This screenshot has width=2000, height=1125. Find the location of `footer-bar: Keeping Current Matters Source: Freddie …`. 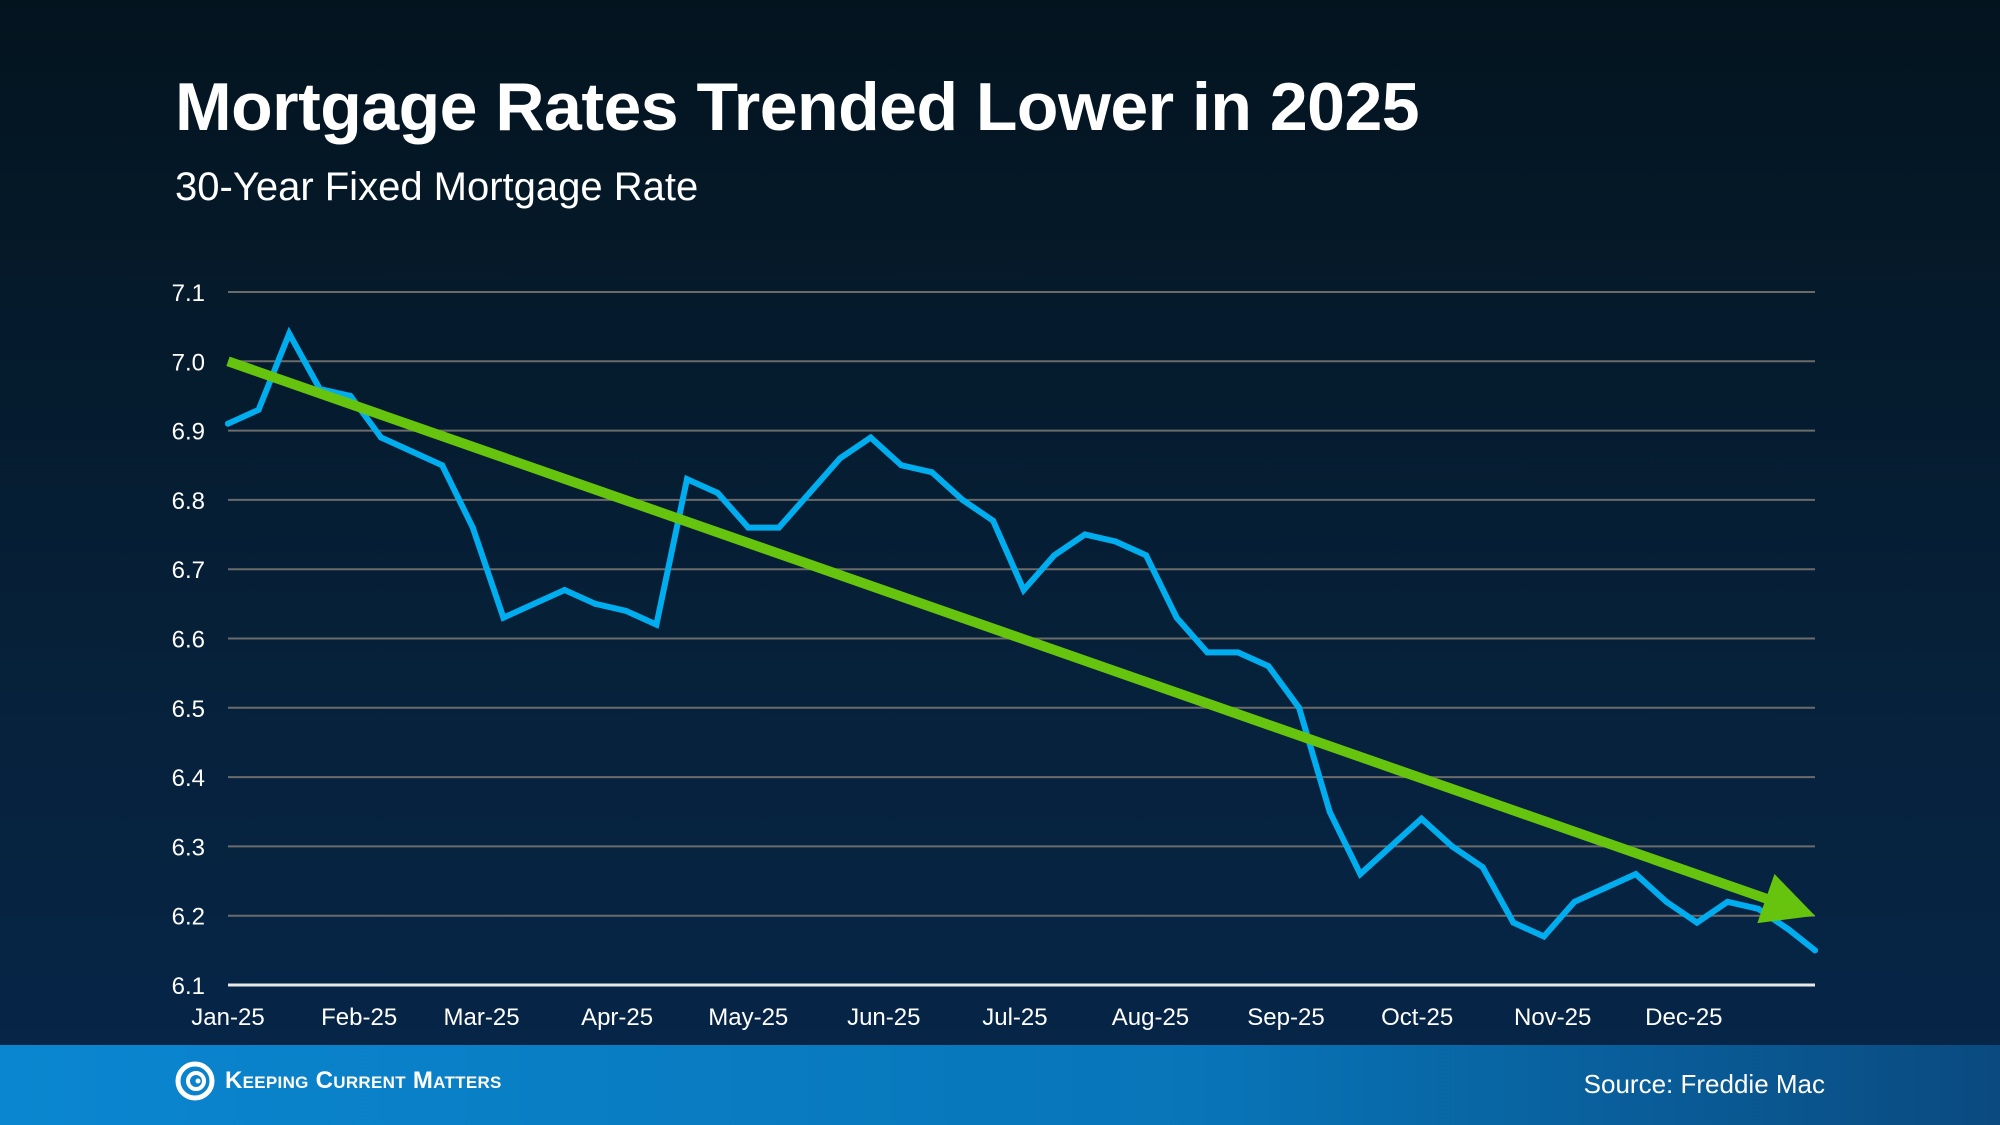

footer-bar: Keeping Current Matters Source: Freddie … is located at coordinates (1000, 1085).